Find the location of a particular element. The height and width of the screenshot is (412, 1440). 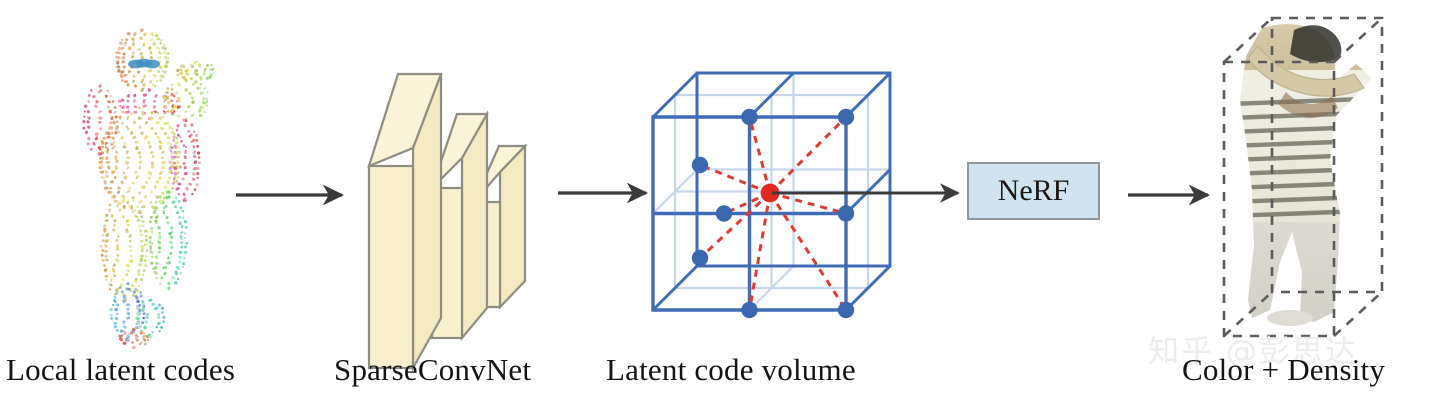

nerf-box: NeRF is located at coordinates (1033, 191).